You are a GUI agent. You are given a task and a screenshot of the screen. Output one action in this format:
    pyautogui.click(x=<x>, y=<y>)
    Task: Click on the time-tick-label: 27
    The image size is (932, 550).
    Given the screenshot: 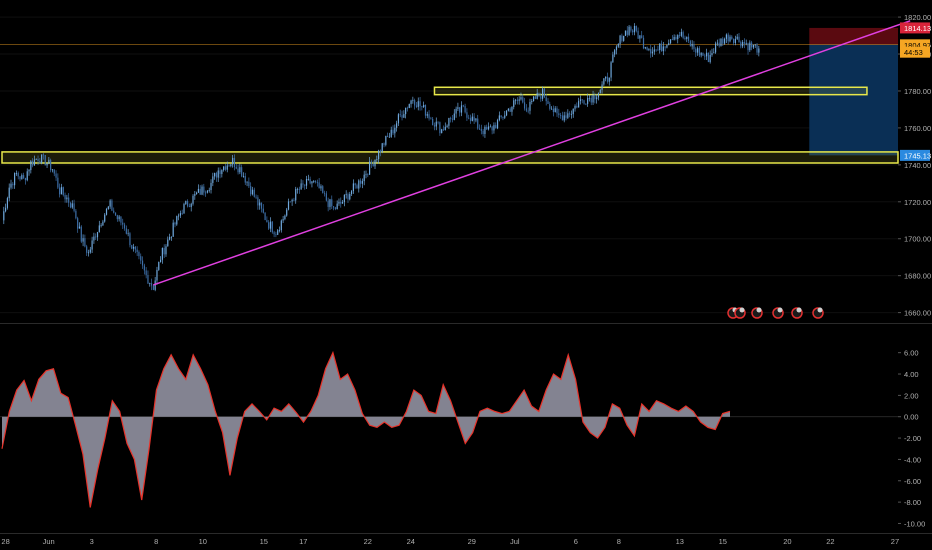 What is the action you would take?
    pyautogui.click(x=895, y=541)
    